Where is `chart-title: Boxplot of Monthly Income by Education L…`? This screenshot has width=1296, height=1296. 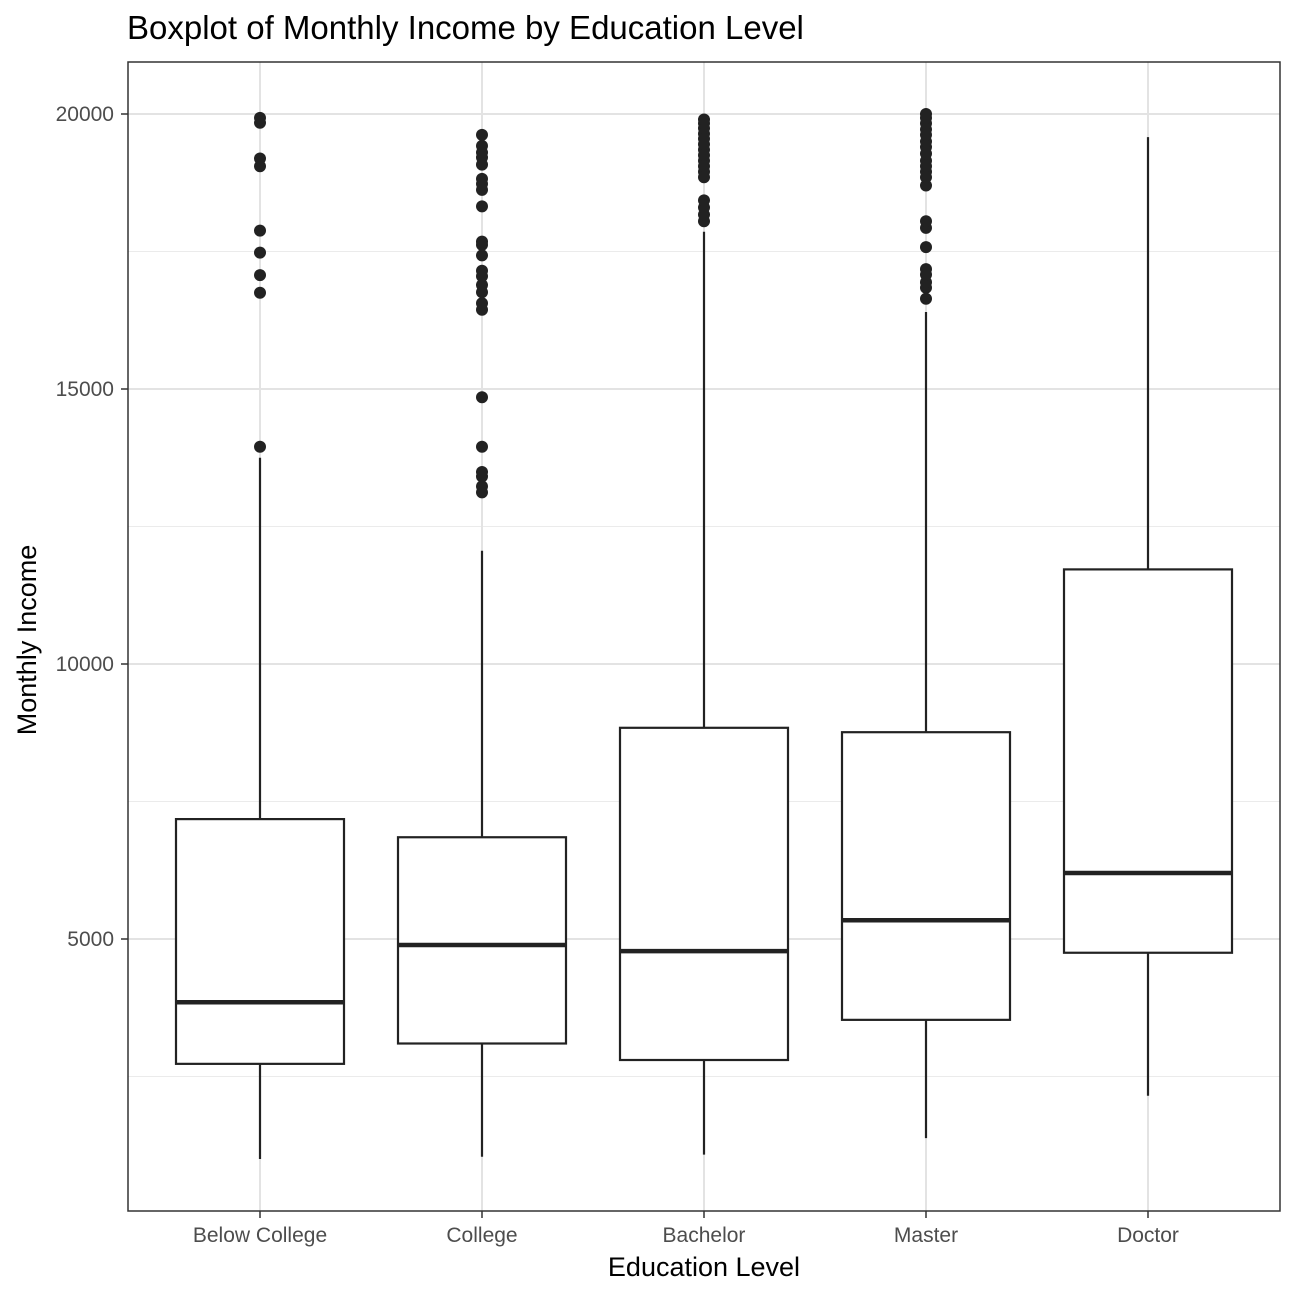
chart-title: Boxplot of Monthly Income by Education L… is located at coordinates (465, 27).